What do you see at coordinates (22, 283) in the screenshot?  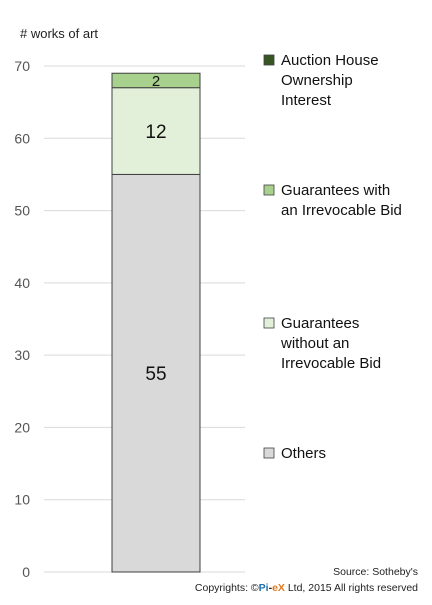 I see `y-tick-label: 40` at bounding box center [22, 283].